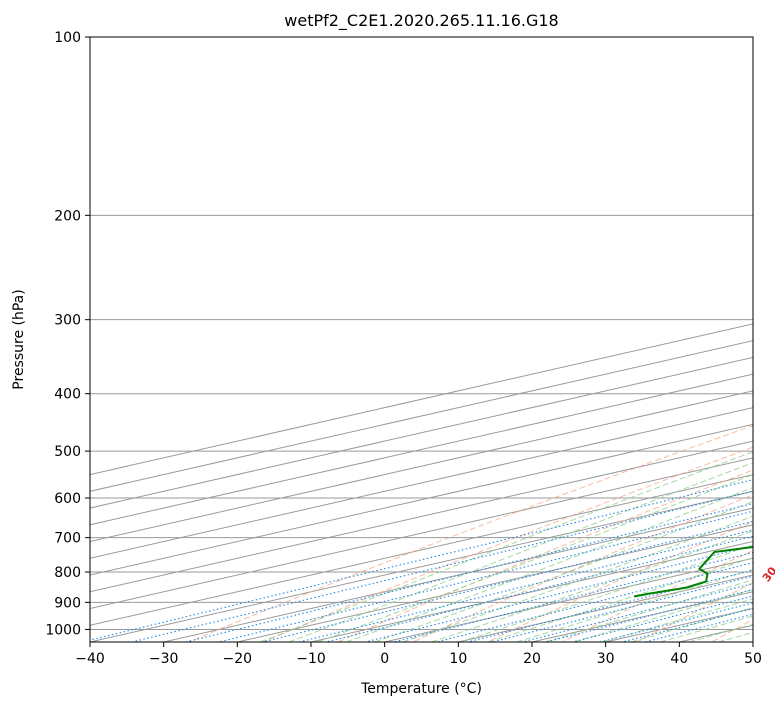 This screenshot has height=708, width=775. Describe the element at coordinates (771, 317) in the screenshot. I see `temperature-profile-line` at that location.